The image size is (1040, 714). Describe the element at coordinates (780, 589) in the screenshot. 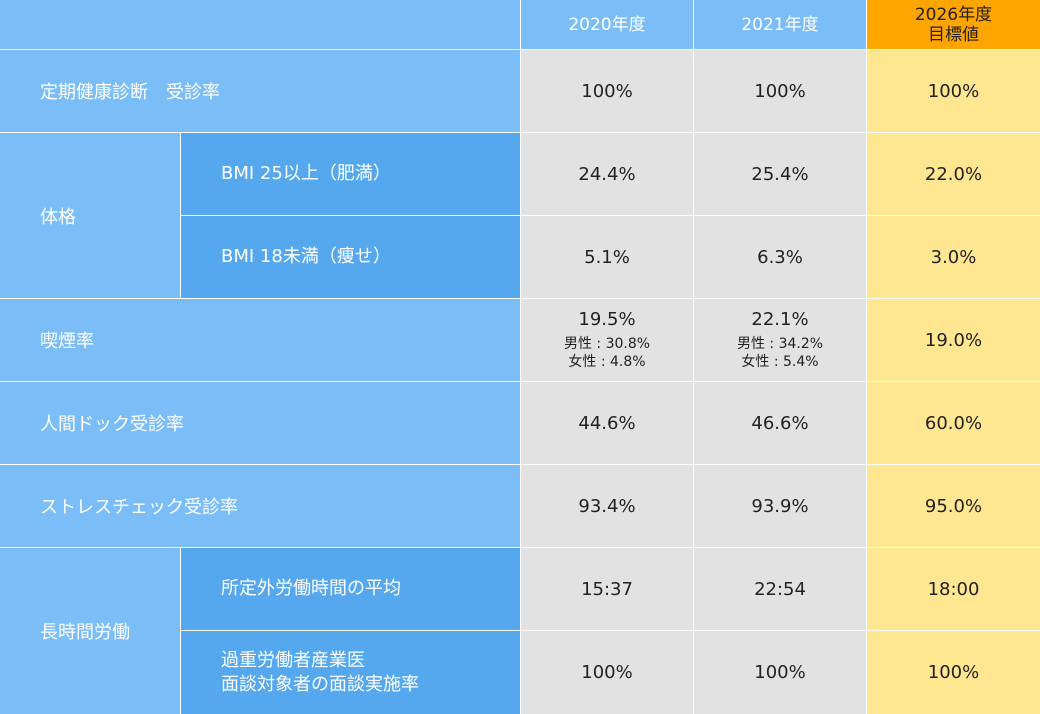

I see `overtime-avg-2021: 22:54` at that location.